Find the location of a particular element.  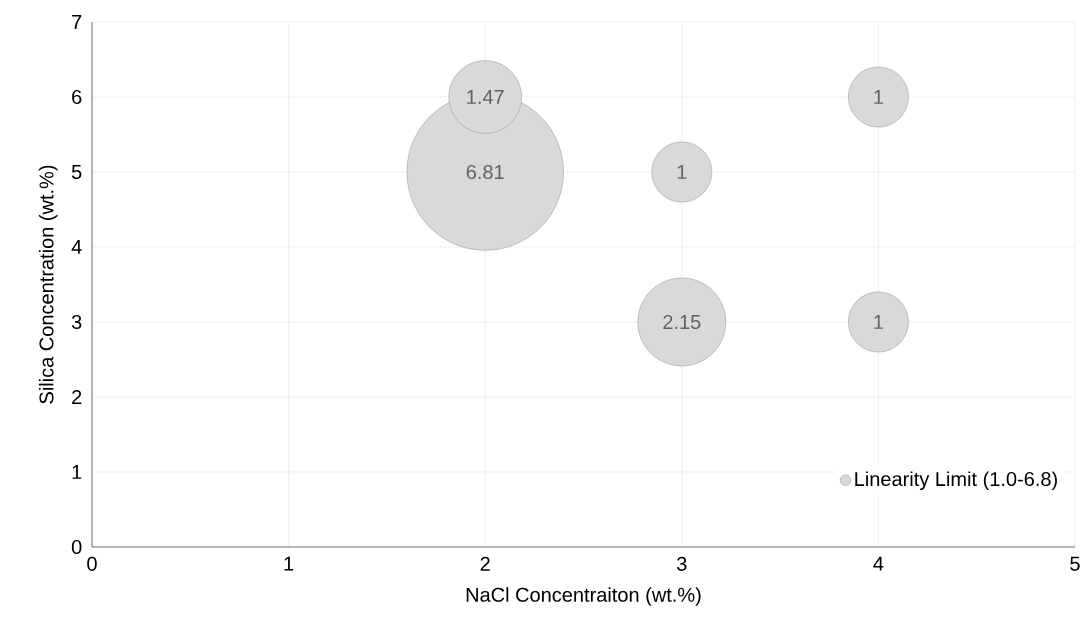

y-tick-label: 0 is located at coordinates (76, 547).